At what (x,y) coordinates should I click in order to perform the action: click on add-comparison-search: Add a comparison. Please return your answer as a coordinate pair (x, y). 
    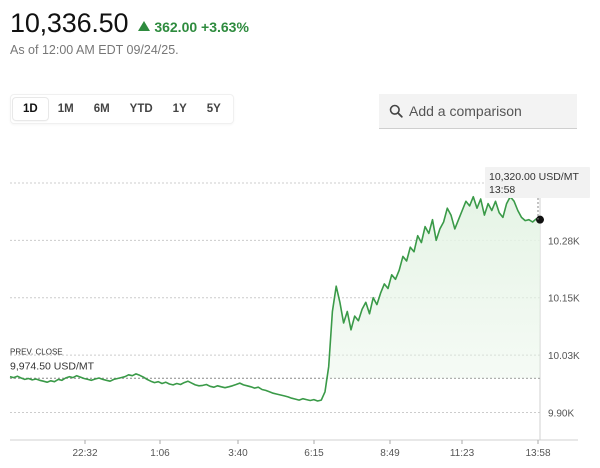
    Looking at the image, I should click on (478, 111).